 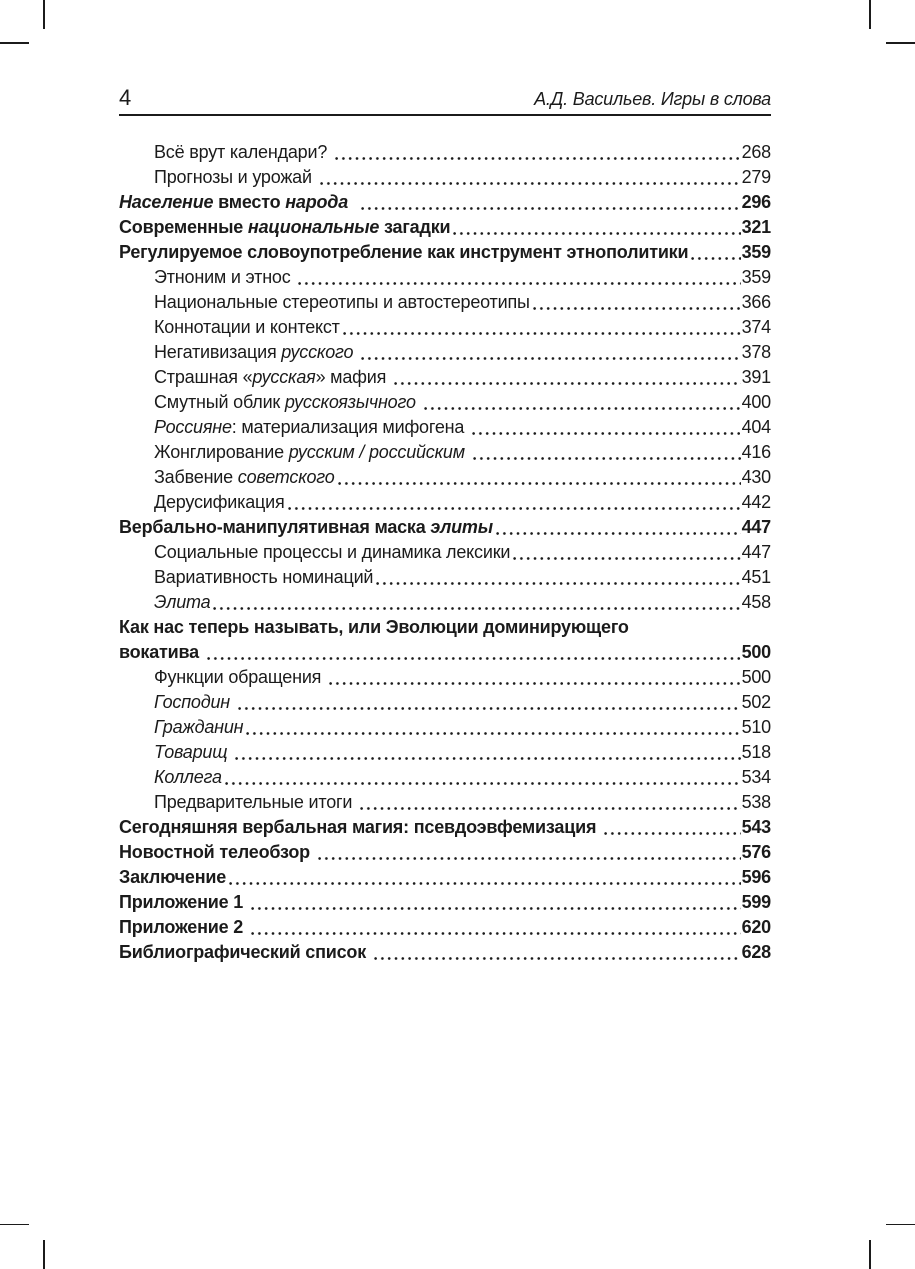 I want to click on toc-title-segment: » мафия, so click(x=353, y=377).